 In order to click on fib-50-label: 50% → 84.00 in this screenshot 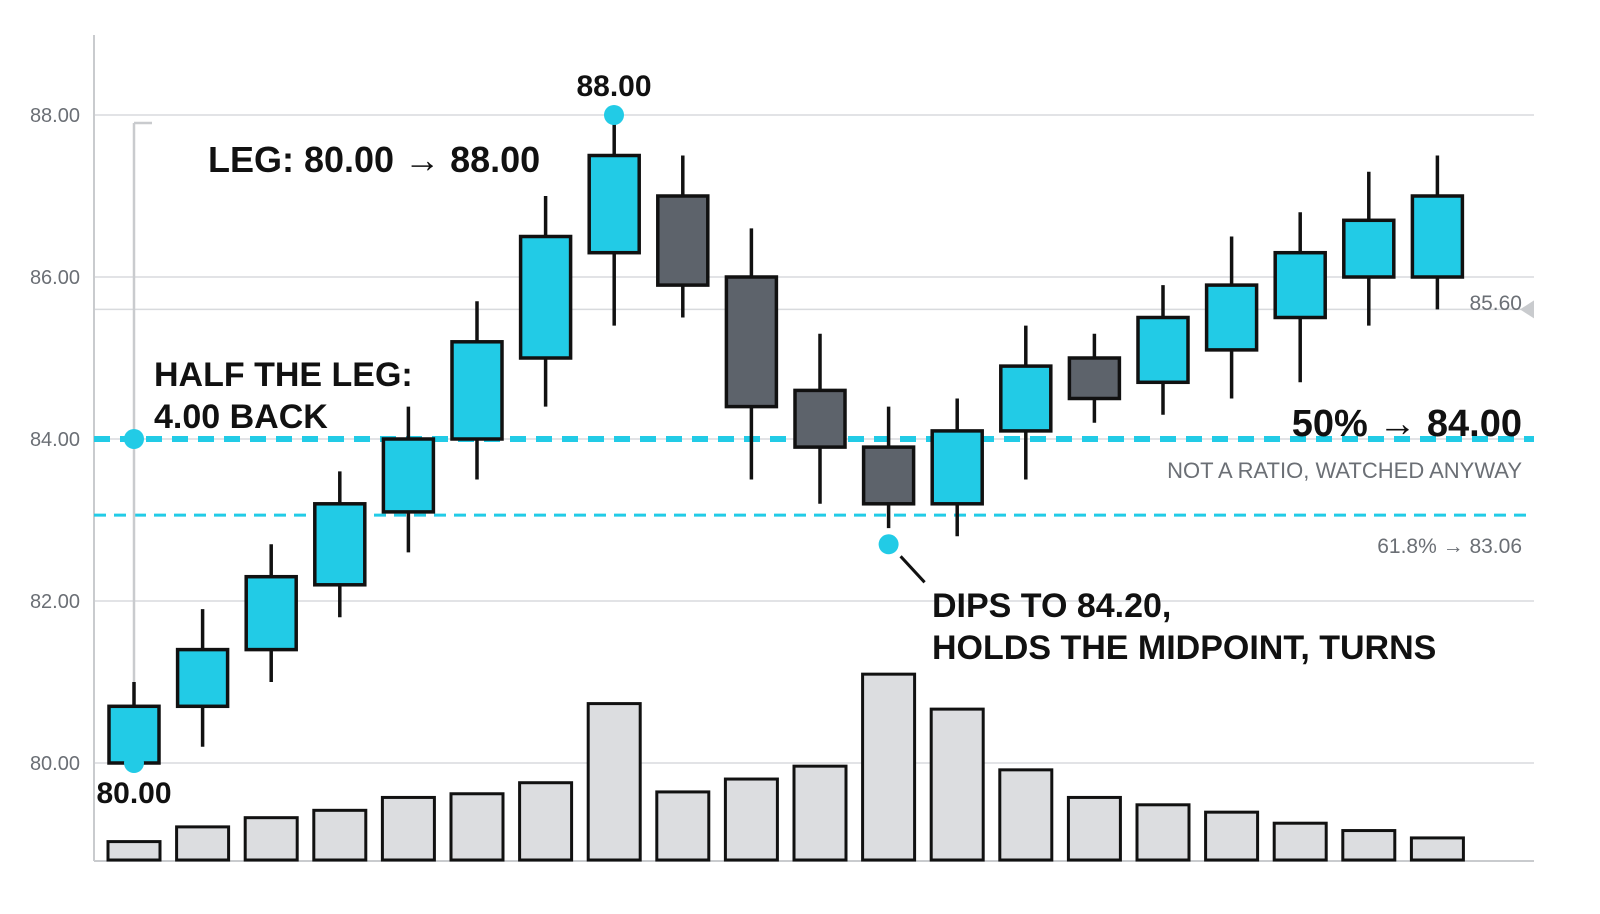, I will do `click(1407, 424)`.